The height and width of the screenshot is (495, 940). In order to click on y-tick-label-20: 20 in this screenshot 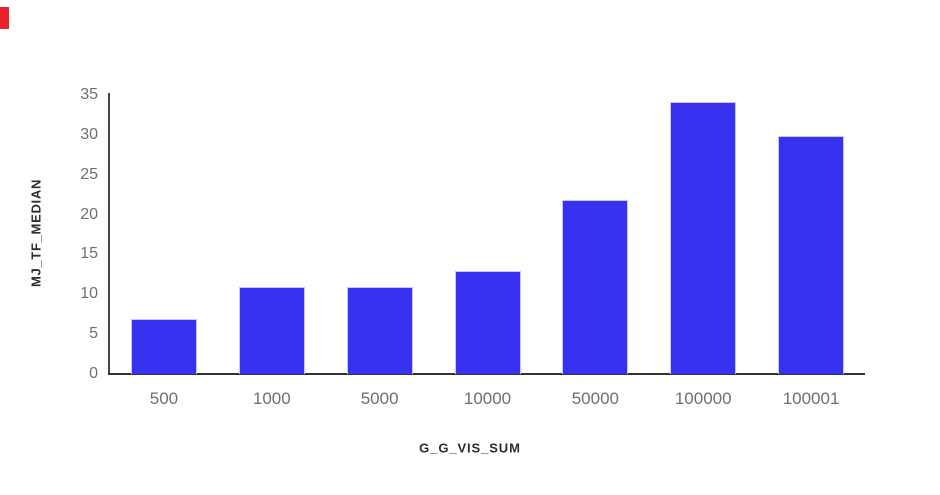, I will do `click(89, 214)`.